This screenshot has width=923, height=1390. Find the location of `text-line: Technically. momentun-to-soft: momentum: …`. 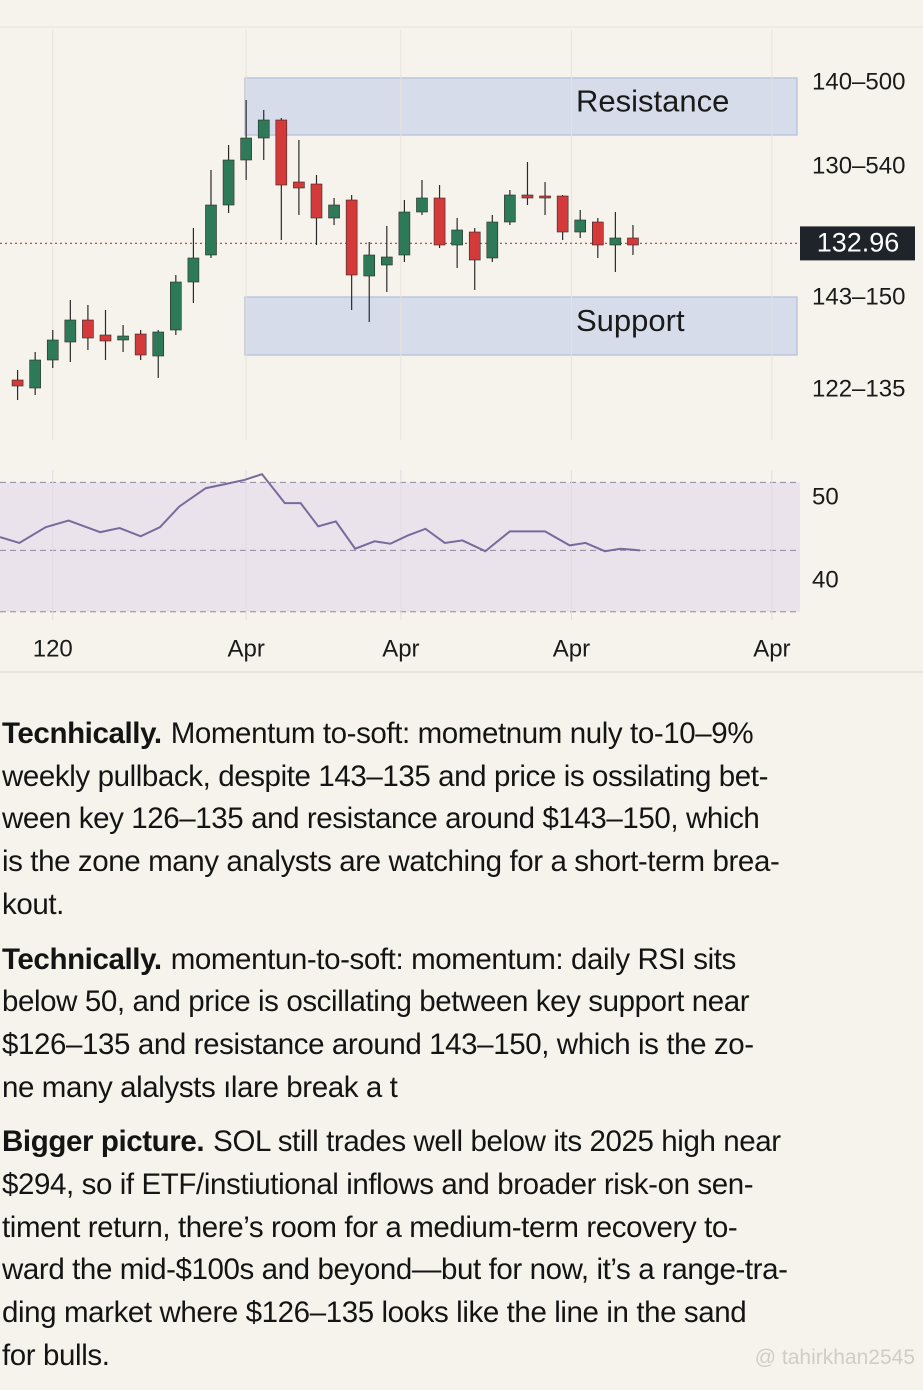

text-line: Technically. momentun-to-soft: momentum: … is located at coordinates (461, 960).